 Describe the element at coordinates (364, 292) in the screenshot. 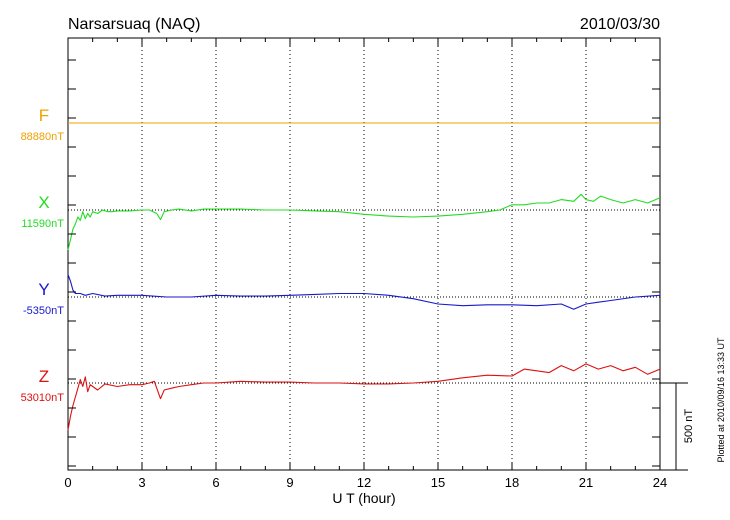

I see `trace-y` at that location.